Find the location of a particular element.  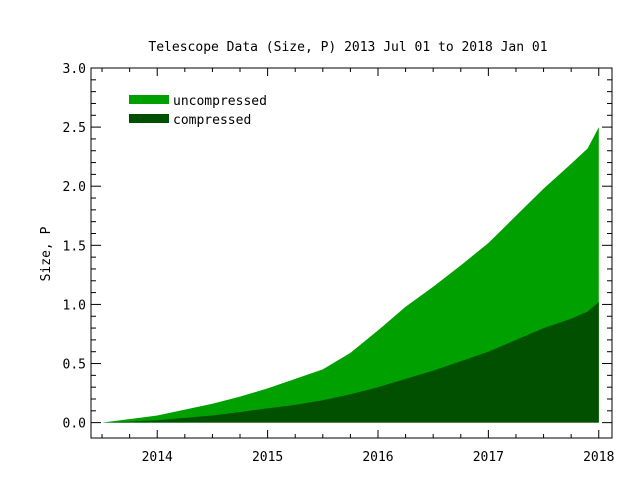

legend-label-uncompressed: uncompressed is located at coordinates (220, 101).